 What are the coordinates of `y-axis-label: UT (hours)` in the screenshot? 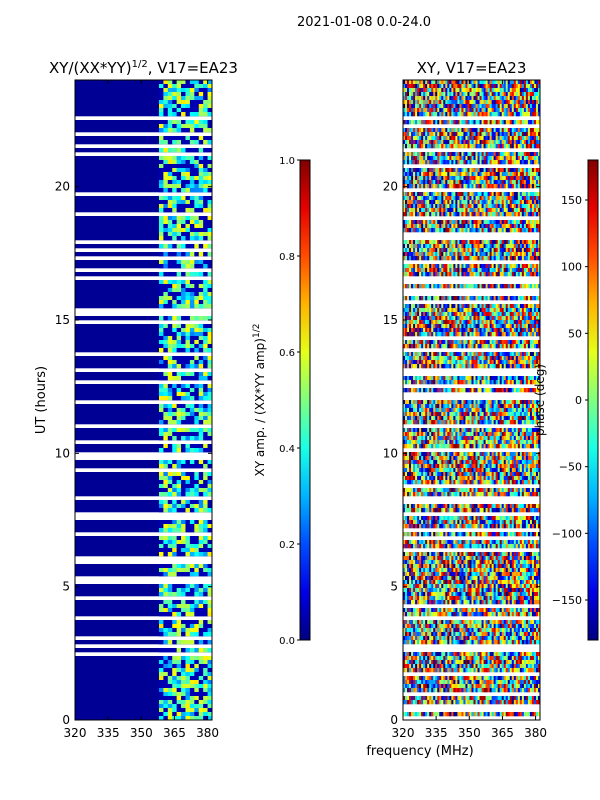 It's located at (41, 400).